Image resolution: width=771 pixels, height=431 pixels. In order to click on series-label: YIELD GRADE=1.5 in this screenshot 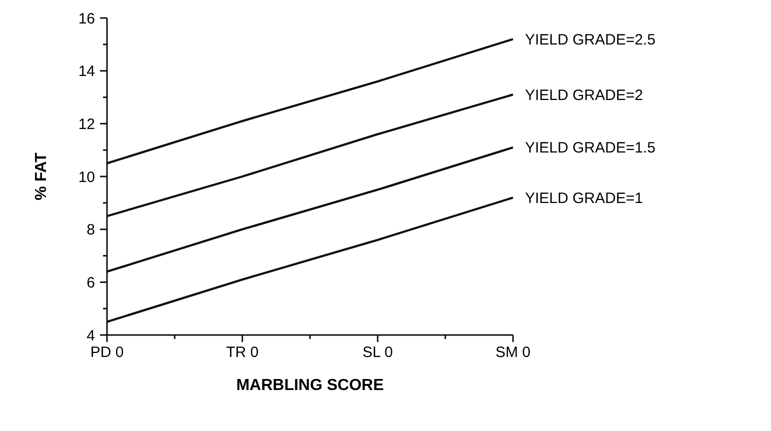, I will do `click(590, 148)`.